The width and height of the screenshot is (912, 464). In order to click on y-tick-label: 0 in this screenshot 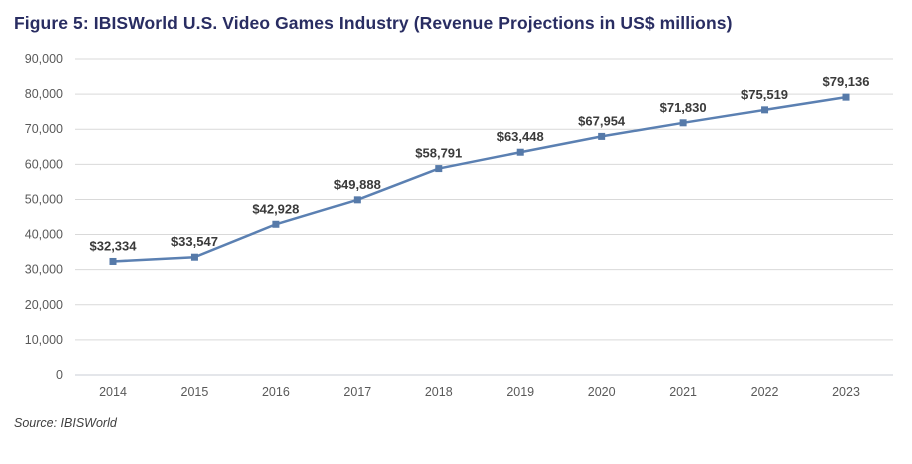, I will do `click(59, 375)`.